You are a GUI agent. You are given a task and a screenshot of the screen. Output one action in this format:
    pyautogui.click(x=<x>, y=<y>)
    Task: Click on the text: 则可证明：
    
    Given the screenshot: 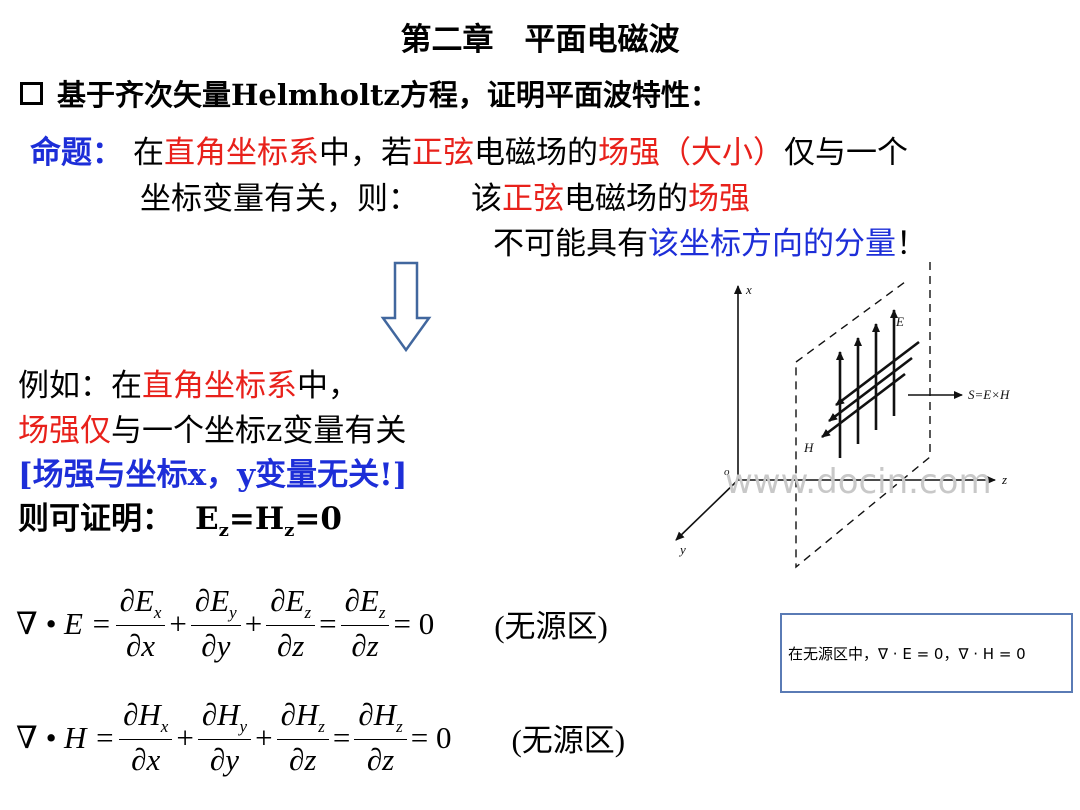 What is the action you would take?
    pyautogui.click(x=95, y=519)
    